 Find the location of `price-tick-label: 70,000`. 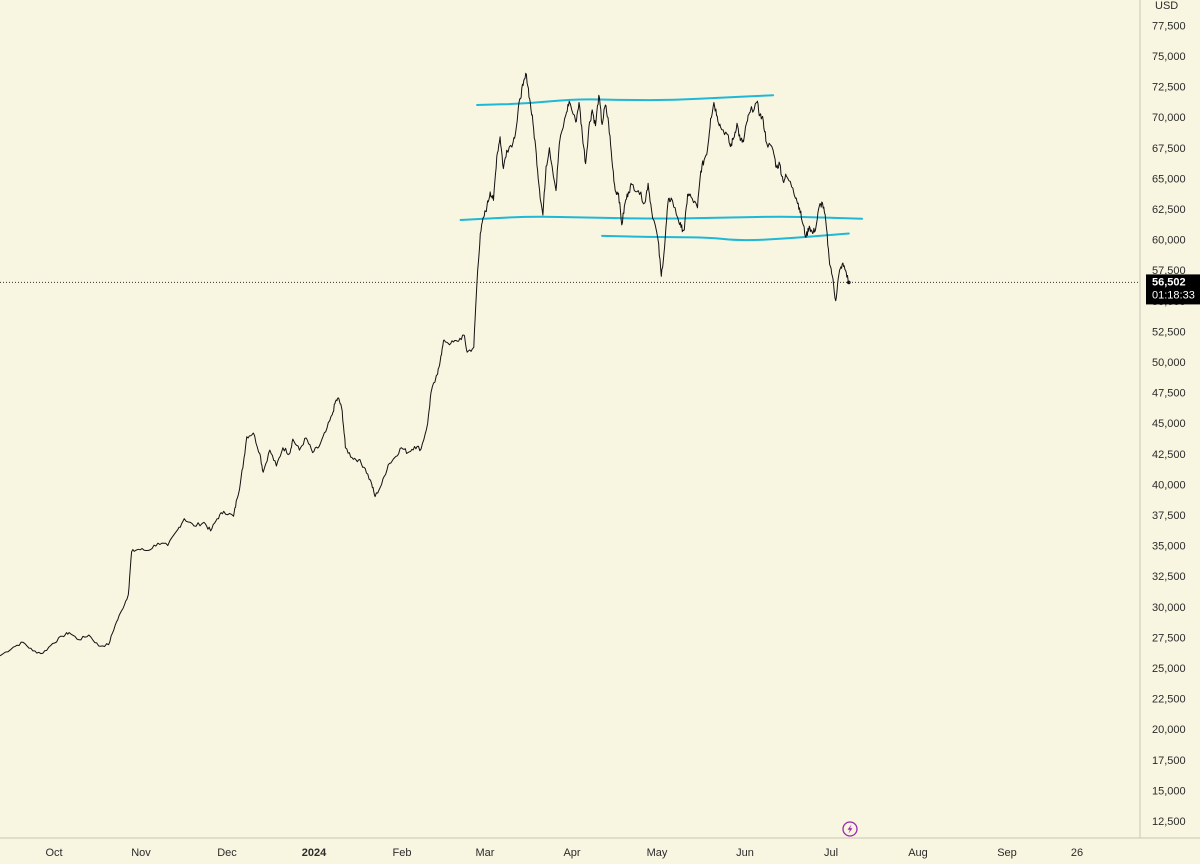

price-tick-label: 70,000 is located at coordinates (1169, 118).